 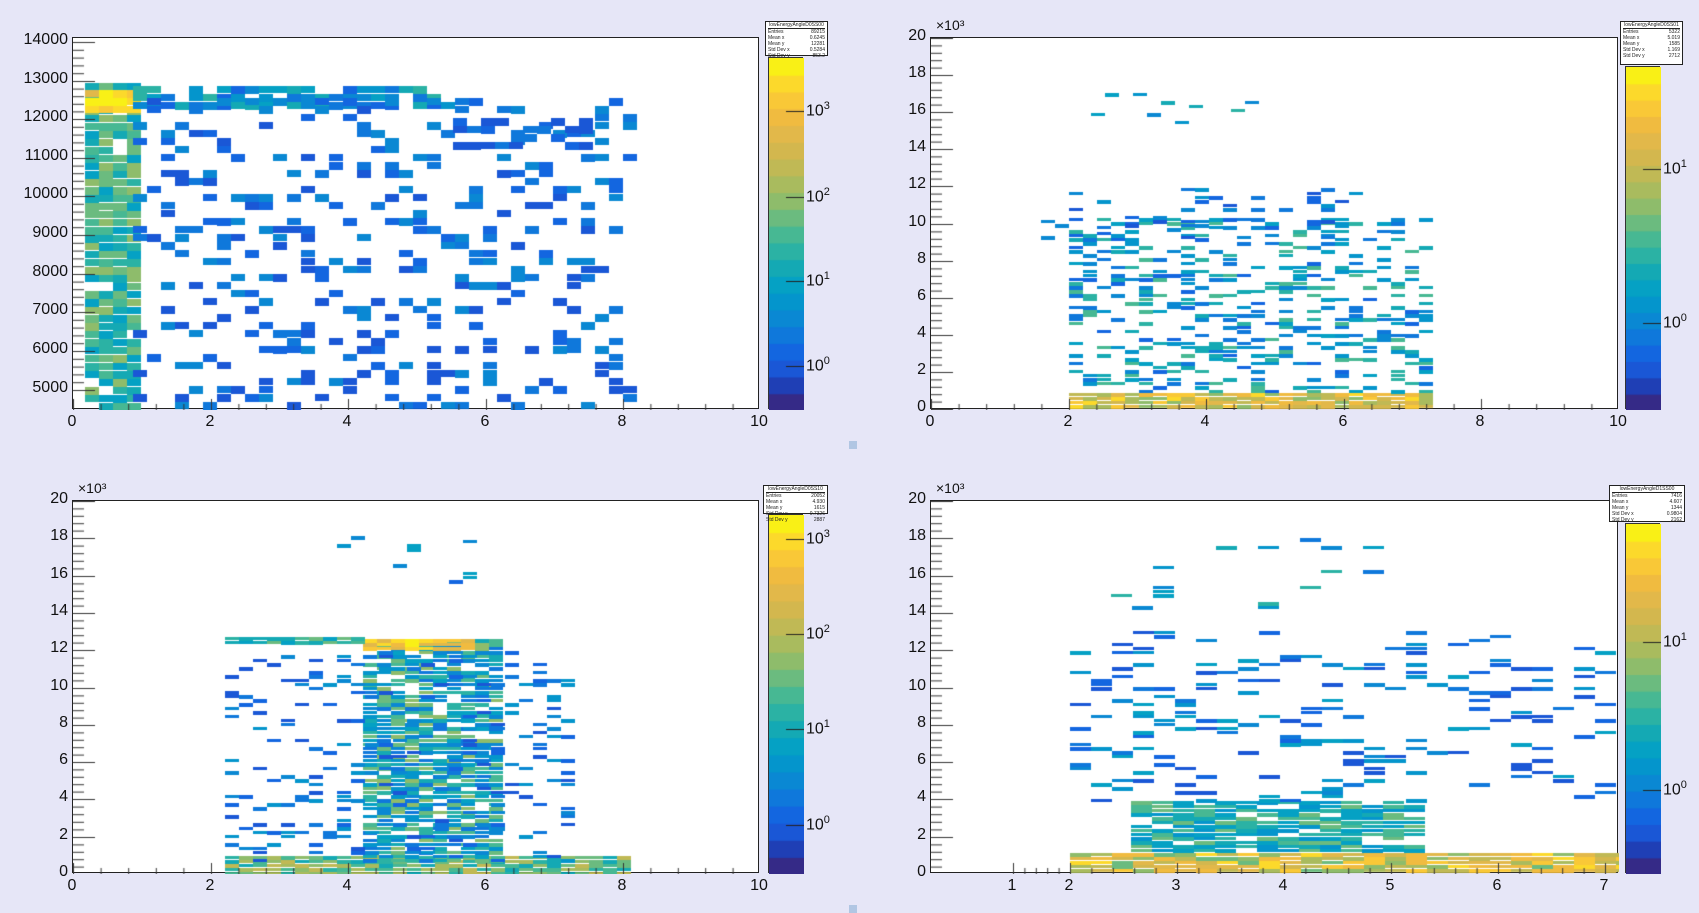 I want to click on stats-row: Std Dev x 1.169, so click(x=1651, y=50).